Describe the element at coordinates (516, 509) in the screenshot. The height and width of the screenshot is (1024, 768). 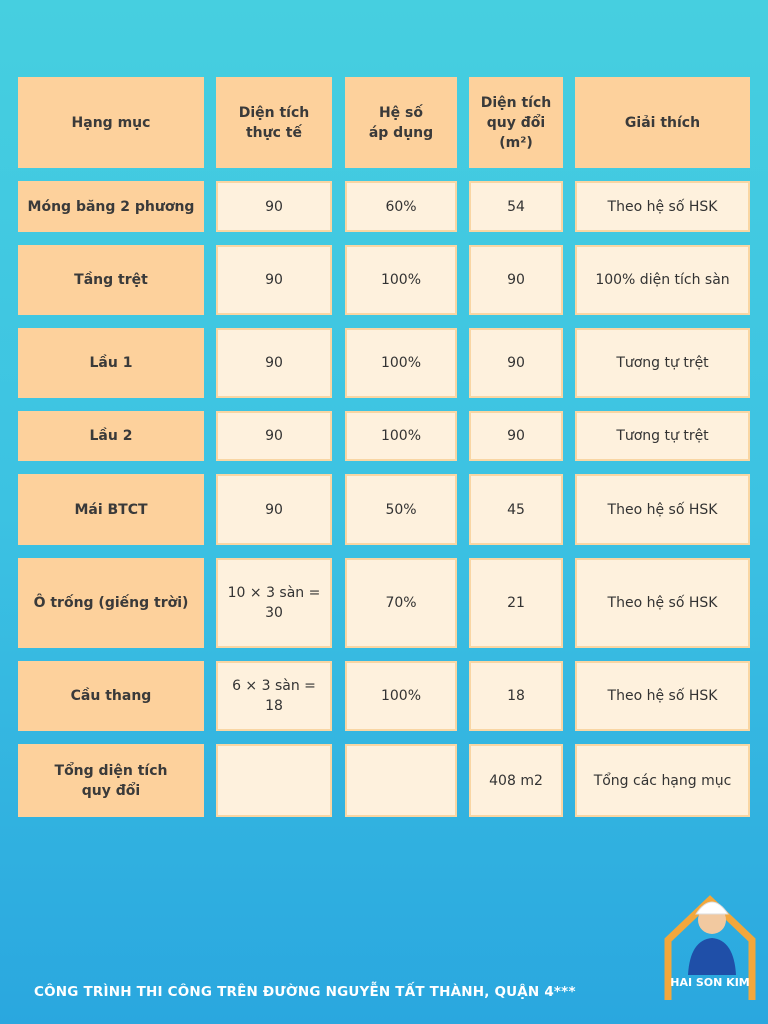
I see `cell: 45` at that location.